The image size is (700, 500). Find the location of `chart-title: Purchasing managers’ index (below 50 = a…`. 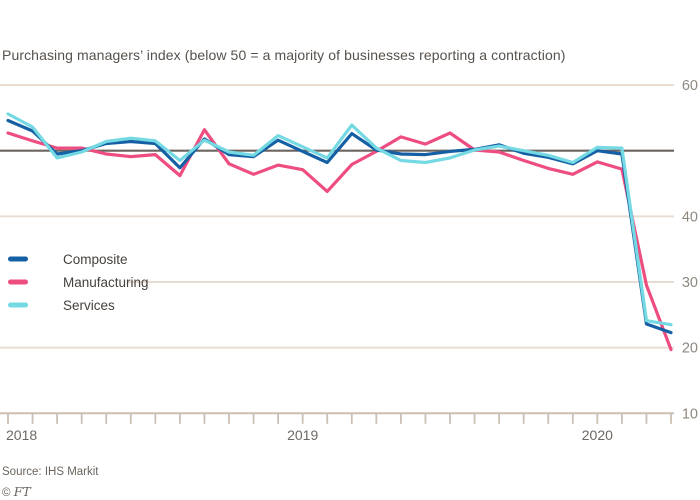

chart-title: Purchasing managers’ index (below 50 = a… is located at coordinates (284, 55).